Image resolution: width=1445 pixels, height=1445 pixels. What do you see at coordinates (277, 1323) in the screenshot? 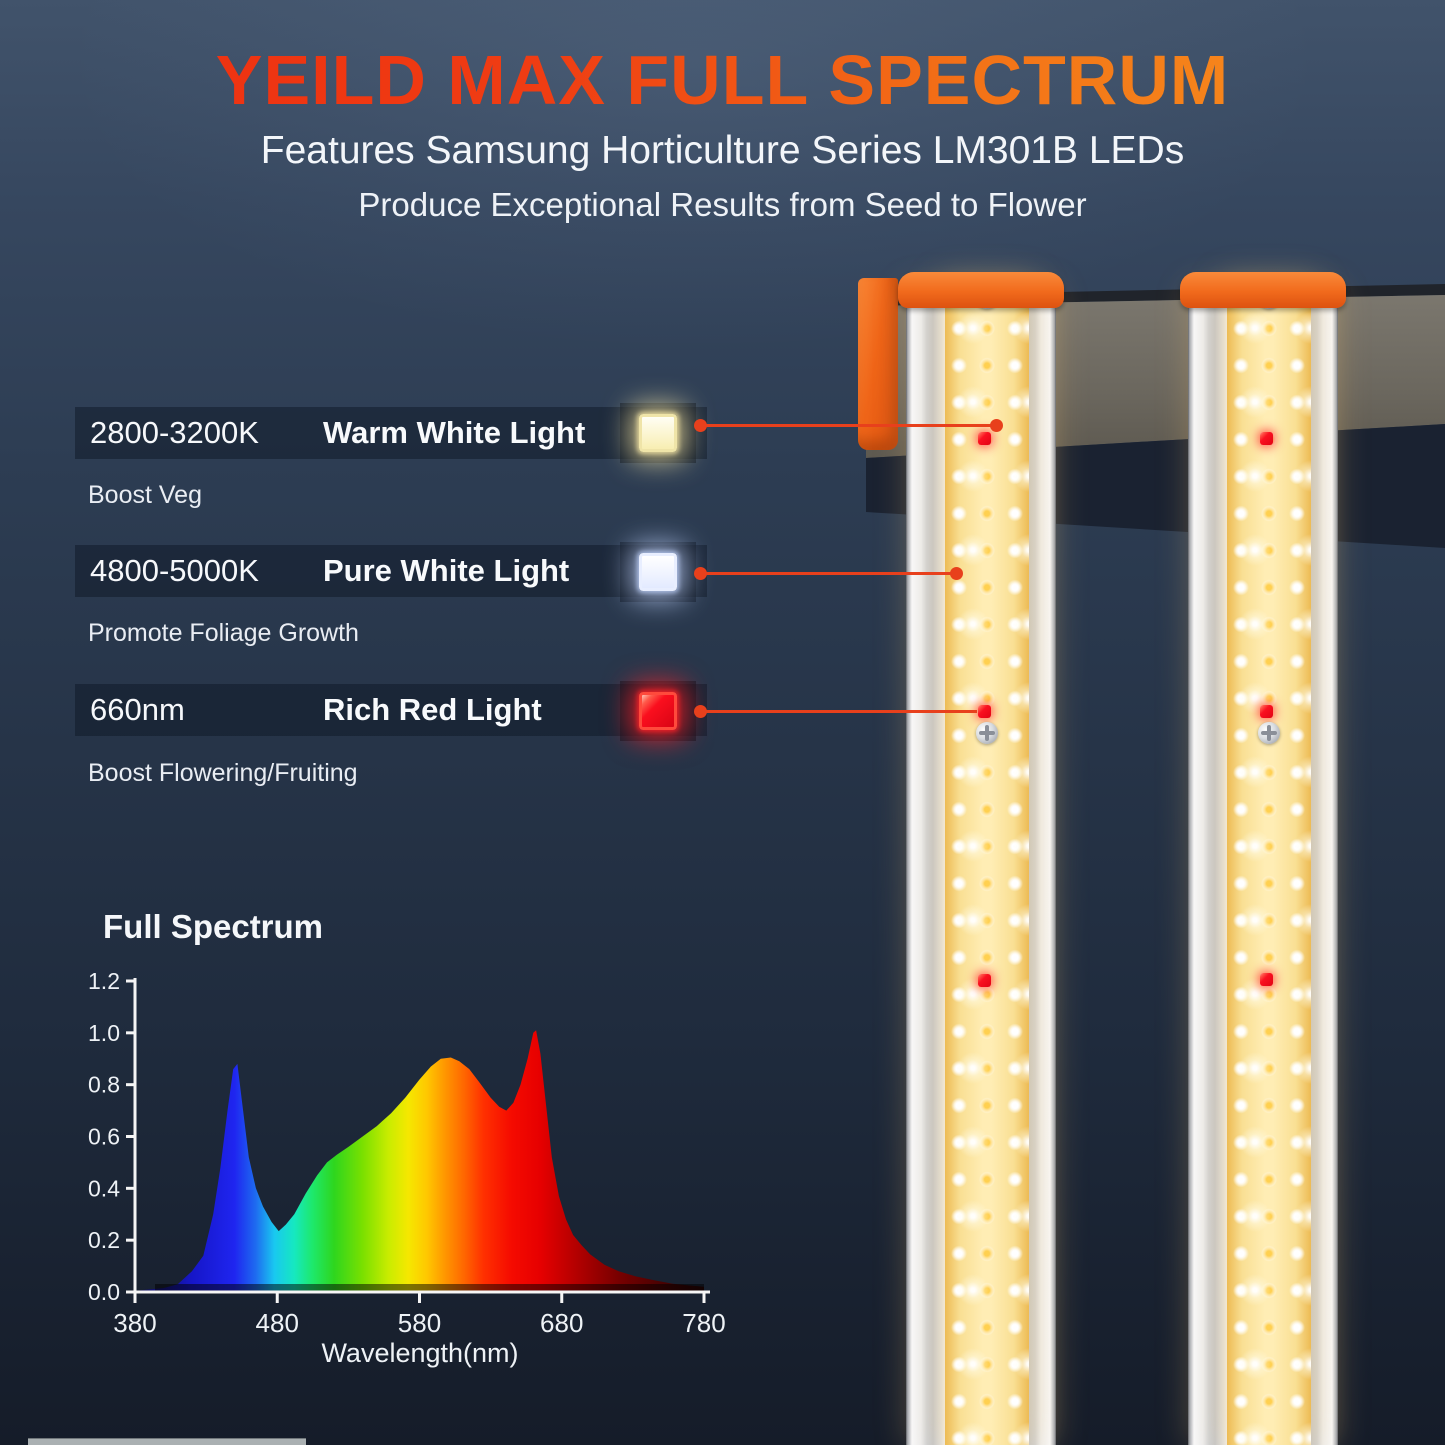
I see `svg-text: 480` at bounding box center [277, 1323].